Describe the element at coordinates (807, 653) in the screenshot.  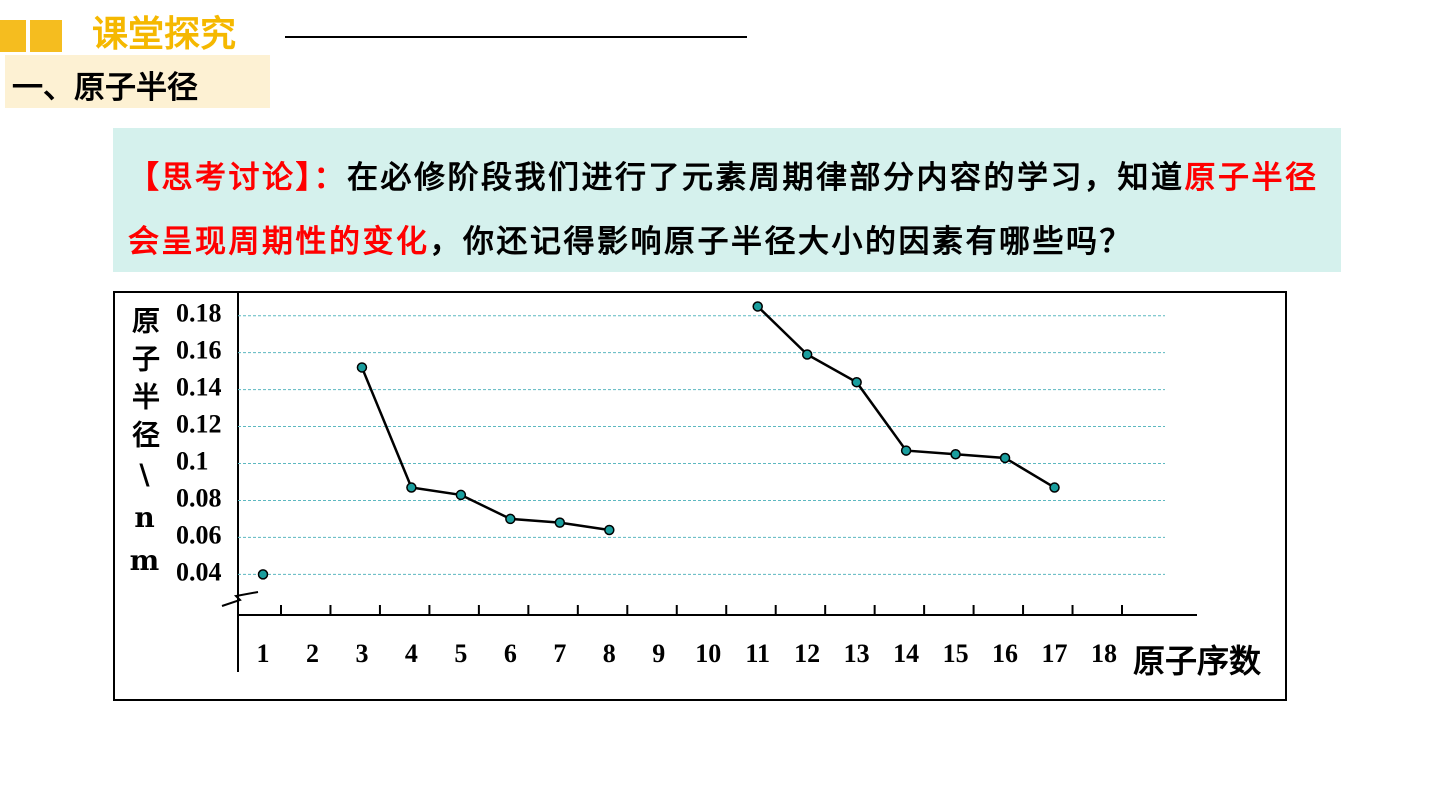
I see `x-tick-label: 12` at that location.